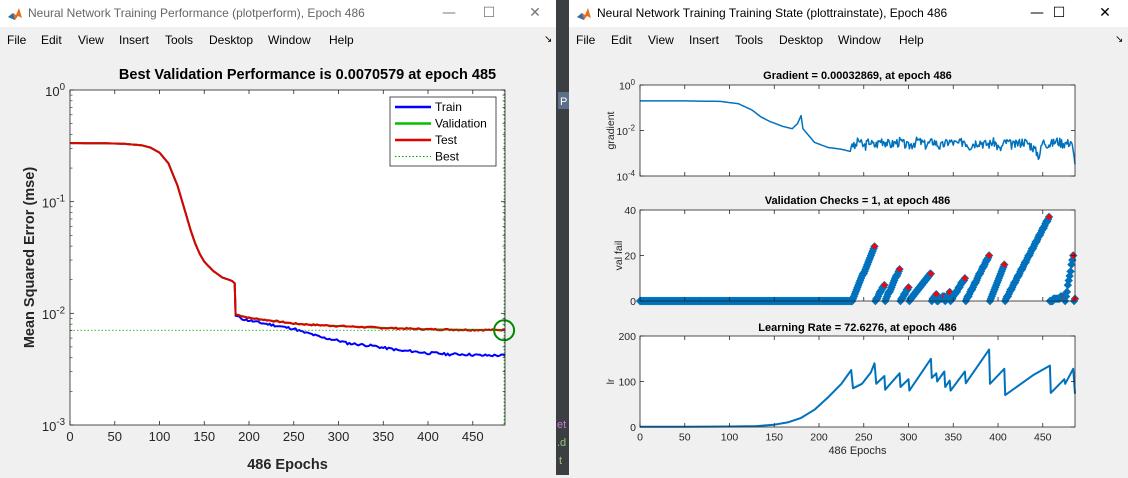  Describe the element at coordinates (857, 388) in the screenshot. I see `learning-rate-line` at that location.